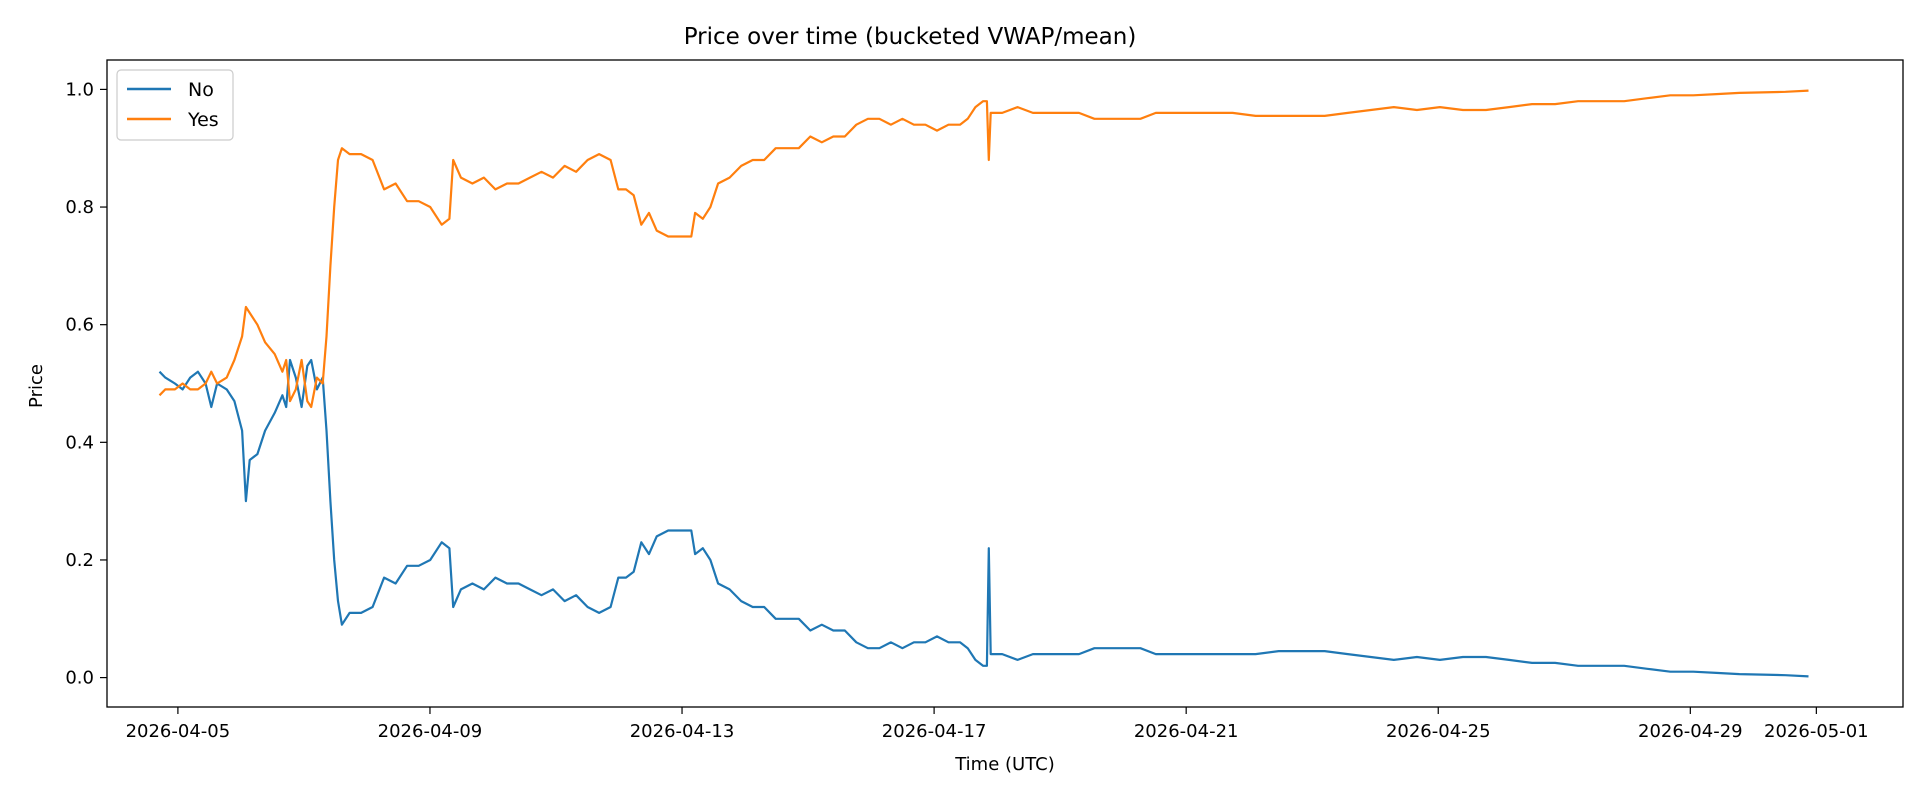  What do you see at coordinates (79, 442) in the screenshot?
I see `y-tick-label: 0.4` at bounding box center [79, 442].